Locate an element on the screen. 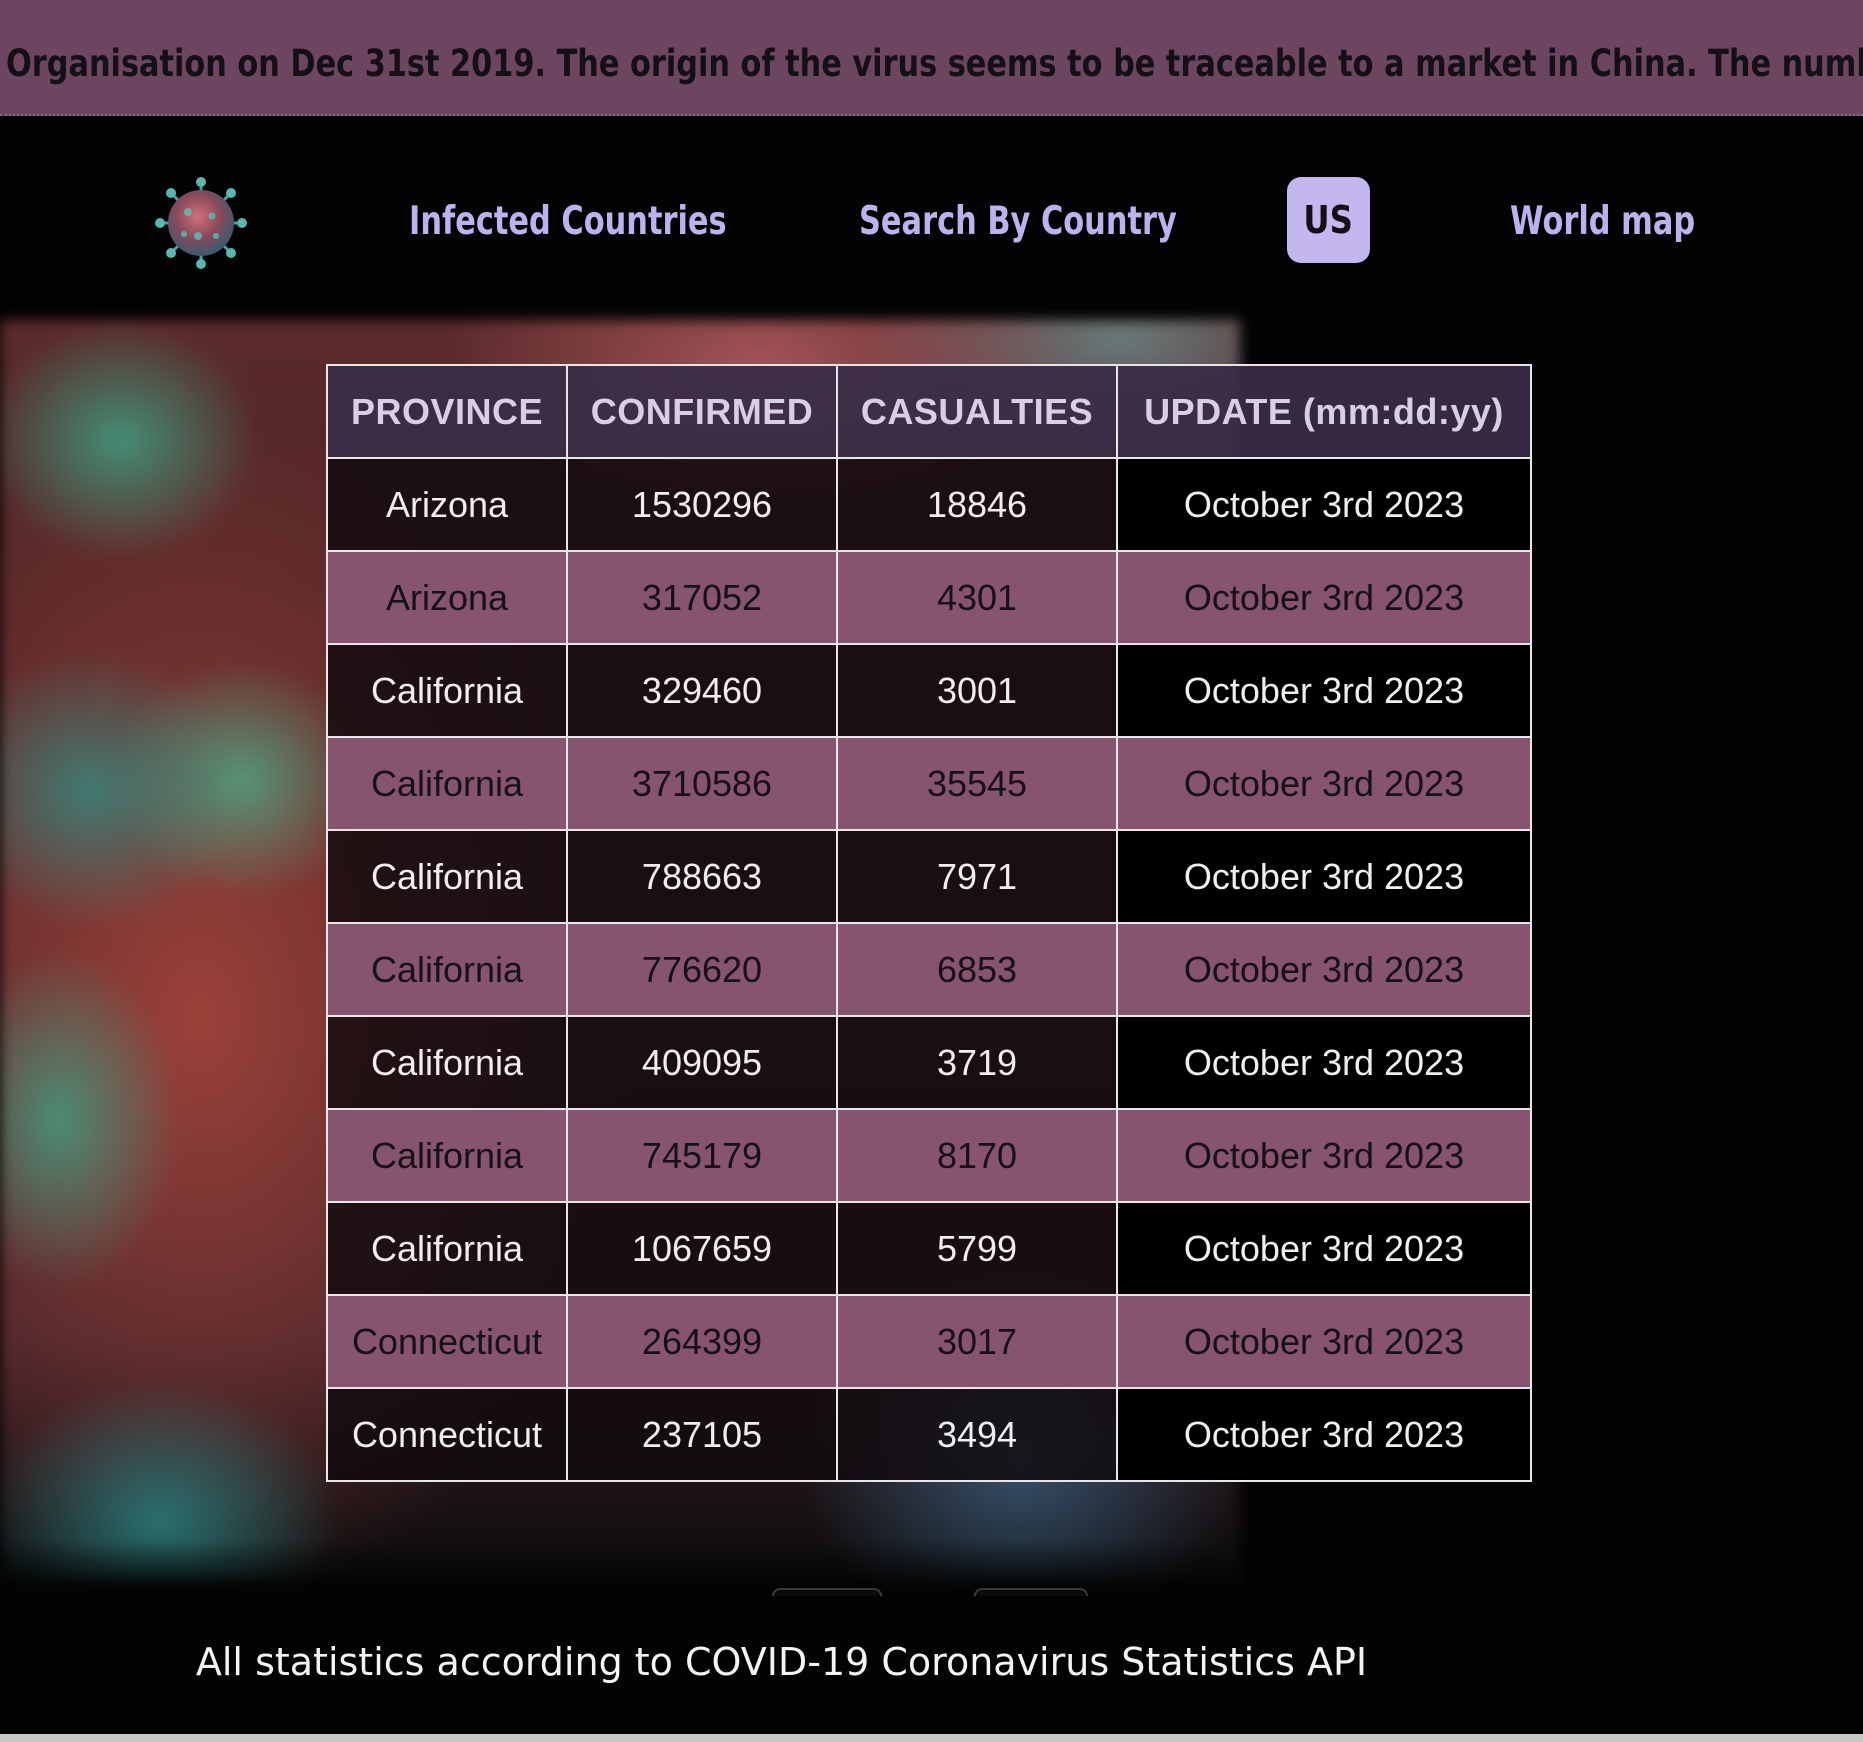 This screenshot has width=1863, height=1742. table-row: California 776620 6853 October 3rd 2023 is located at coordinates (929, 969).